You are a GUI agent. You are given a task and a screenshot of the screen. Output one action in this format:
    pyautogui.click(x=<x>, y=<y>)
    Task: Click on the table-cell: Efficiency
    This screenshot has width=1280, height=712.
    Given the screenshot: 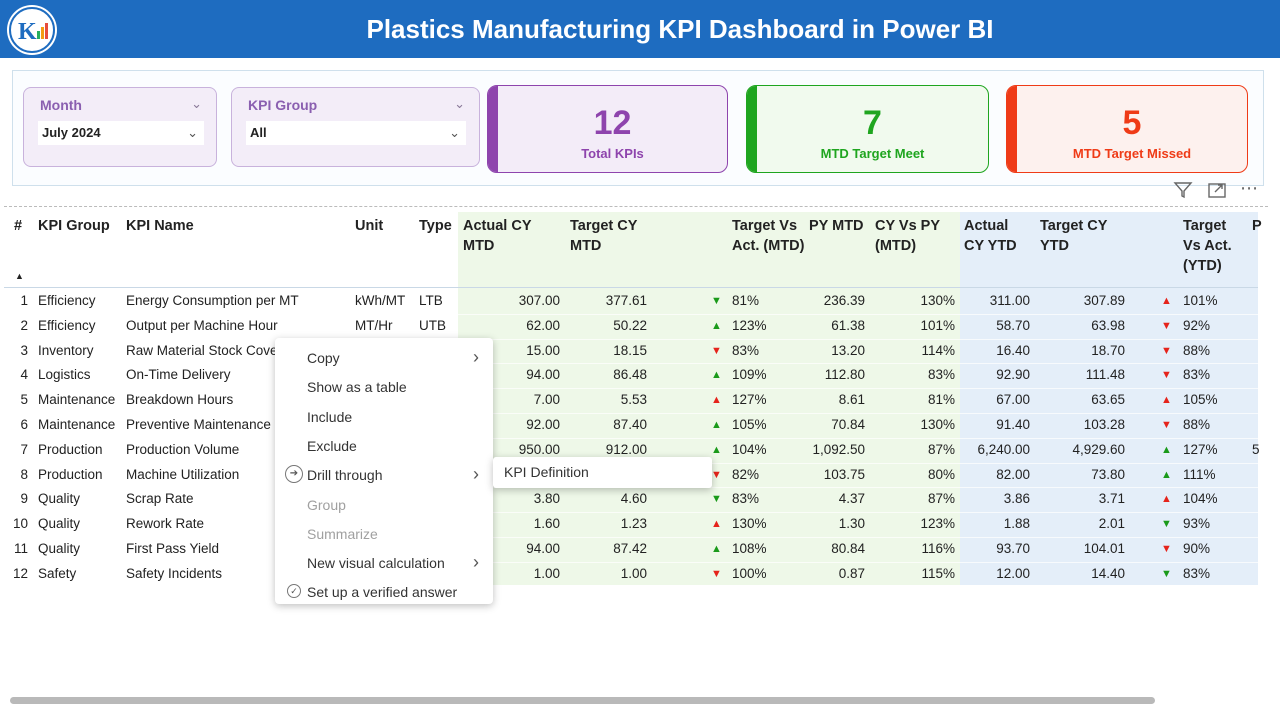 What is the action you would take?
    pyautogui.click(x=67, y=300)
    